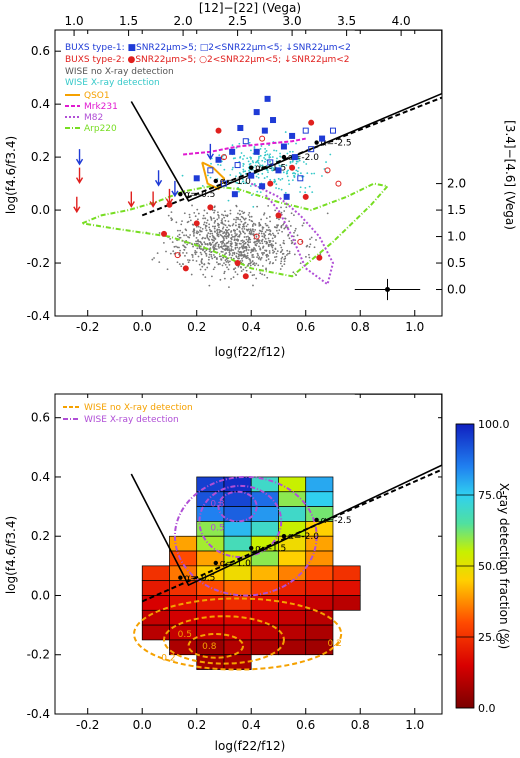 This screenshot has height=758, width=520. I want to click on x-tick-label: 0.0, so click(142, 327).